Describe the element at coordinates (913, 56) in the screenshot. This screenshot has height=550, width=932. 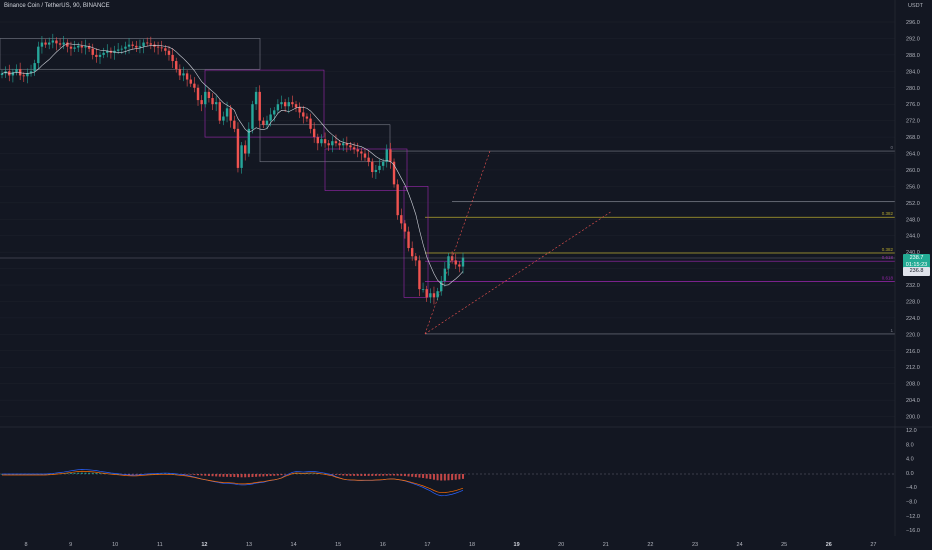
I see `price-tick-label: 288.0` at that location.